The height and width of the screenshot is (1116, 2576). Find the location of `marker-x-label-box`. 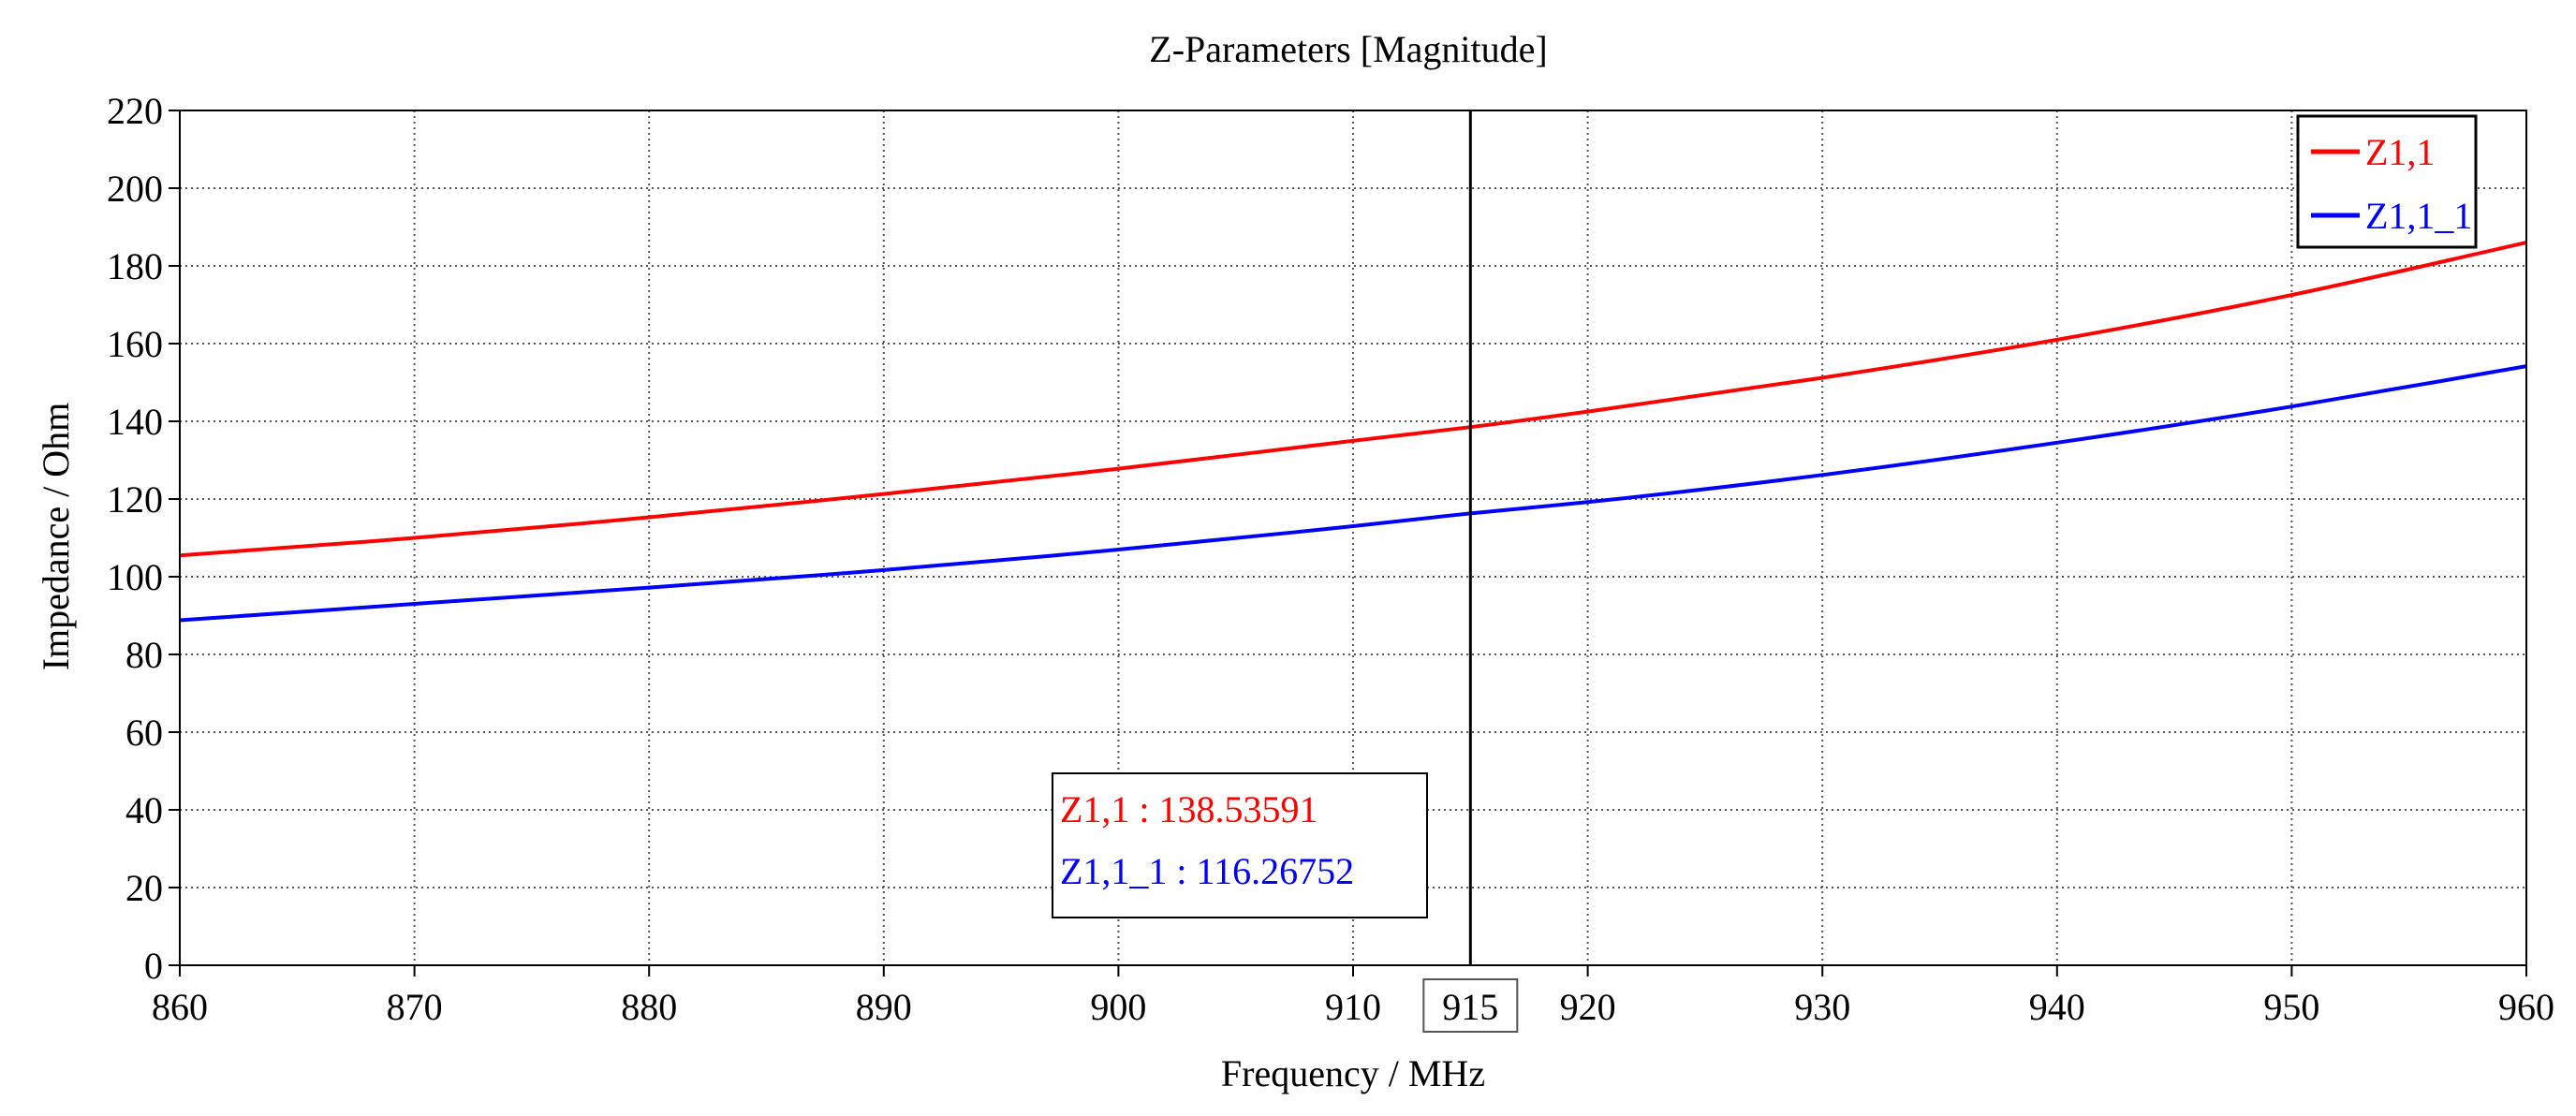

marker-x-label-box is located at coordinates (1470, 1006).